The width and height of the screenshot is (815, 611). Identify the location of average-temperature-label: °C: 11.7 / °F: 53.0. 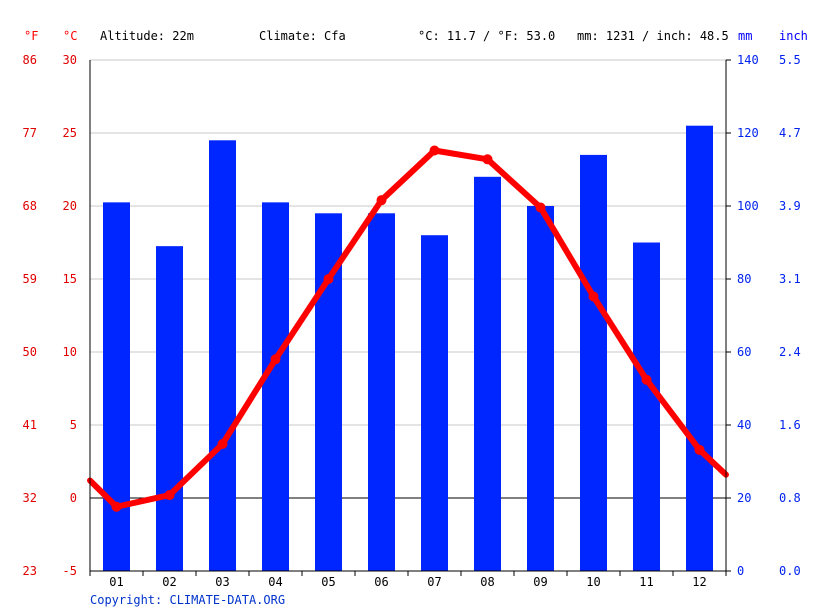
(486, 36).